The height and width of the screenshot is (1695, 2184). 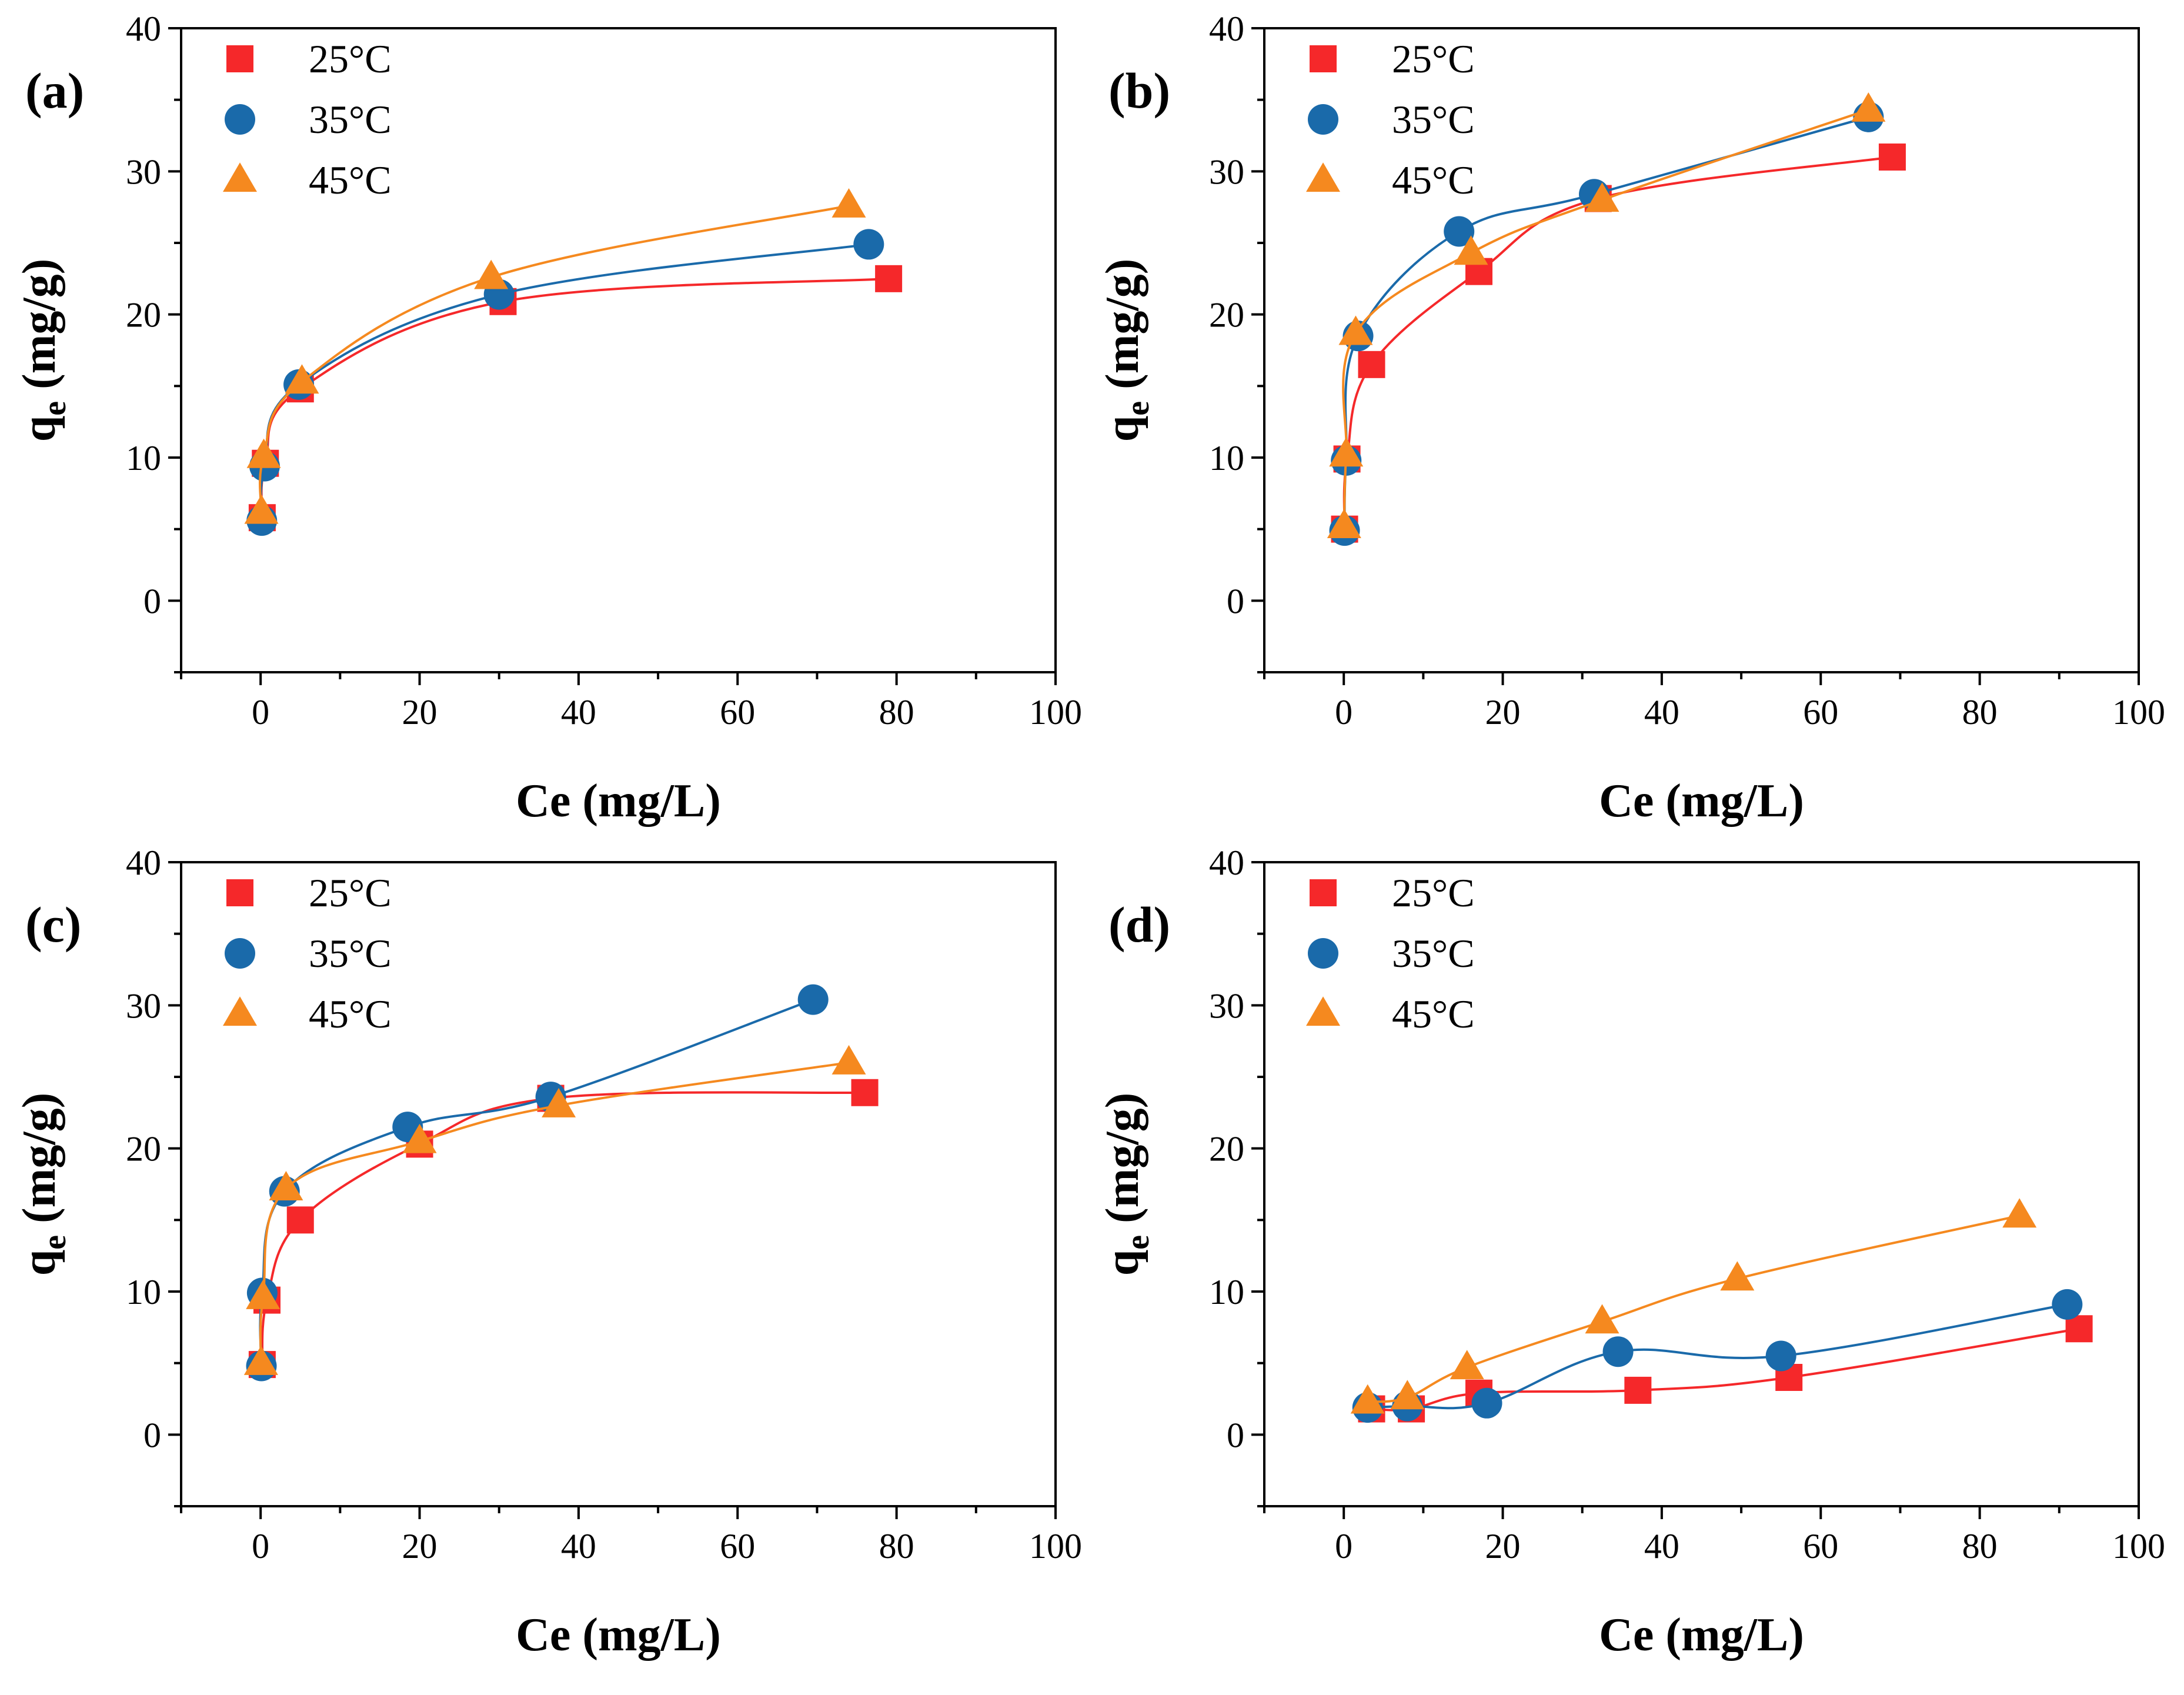 I want to click on panel-label: (a), so click(x=54, y=90).